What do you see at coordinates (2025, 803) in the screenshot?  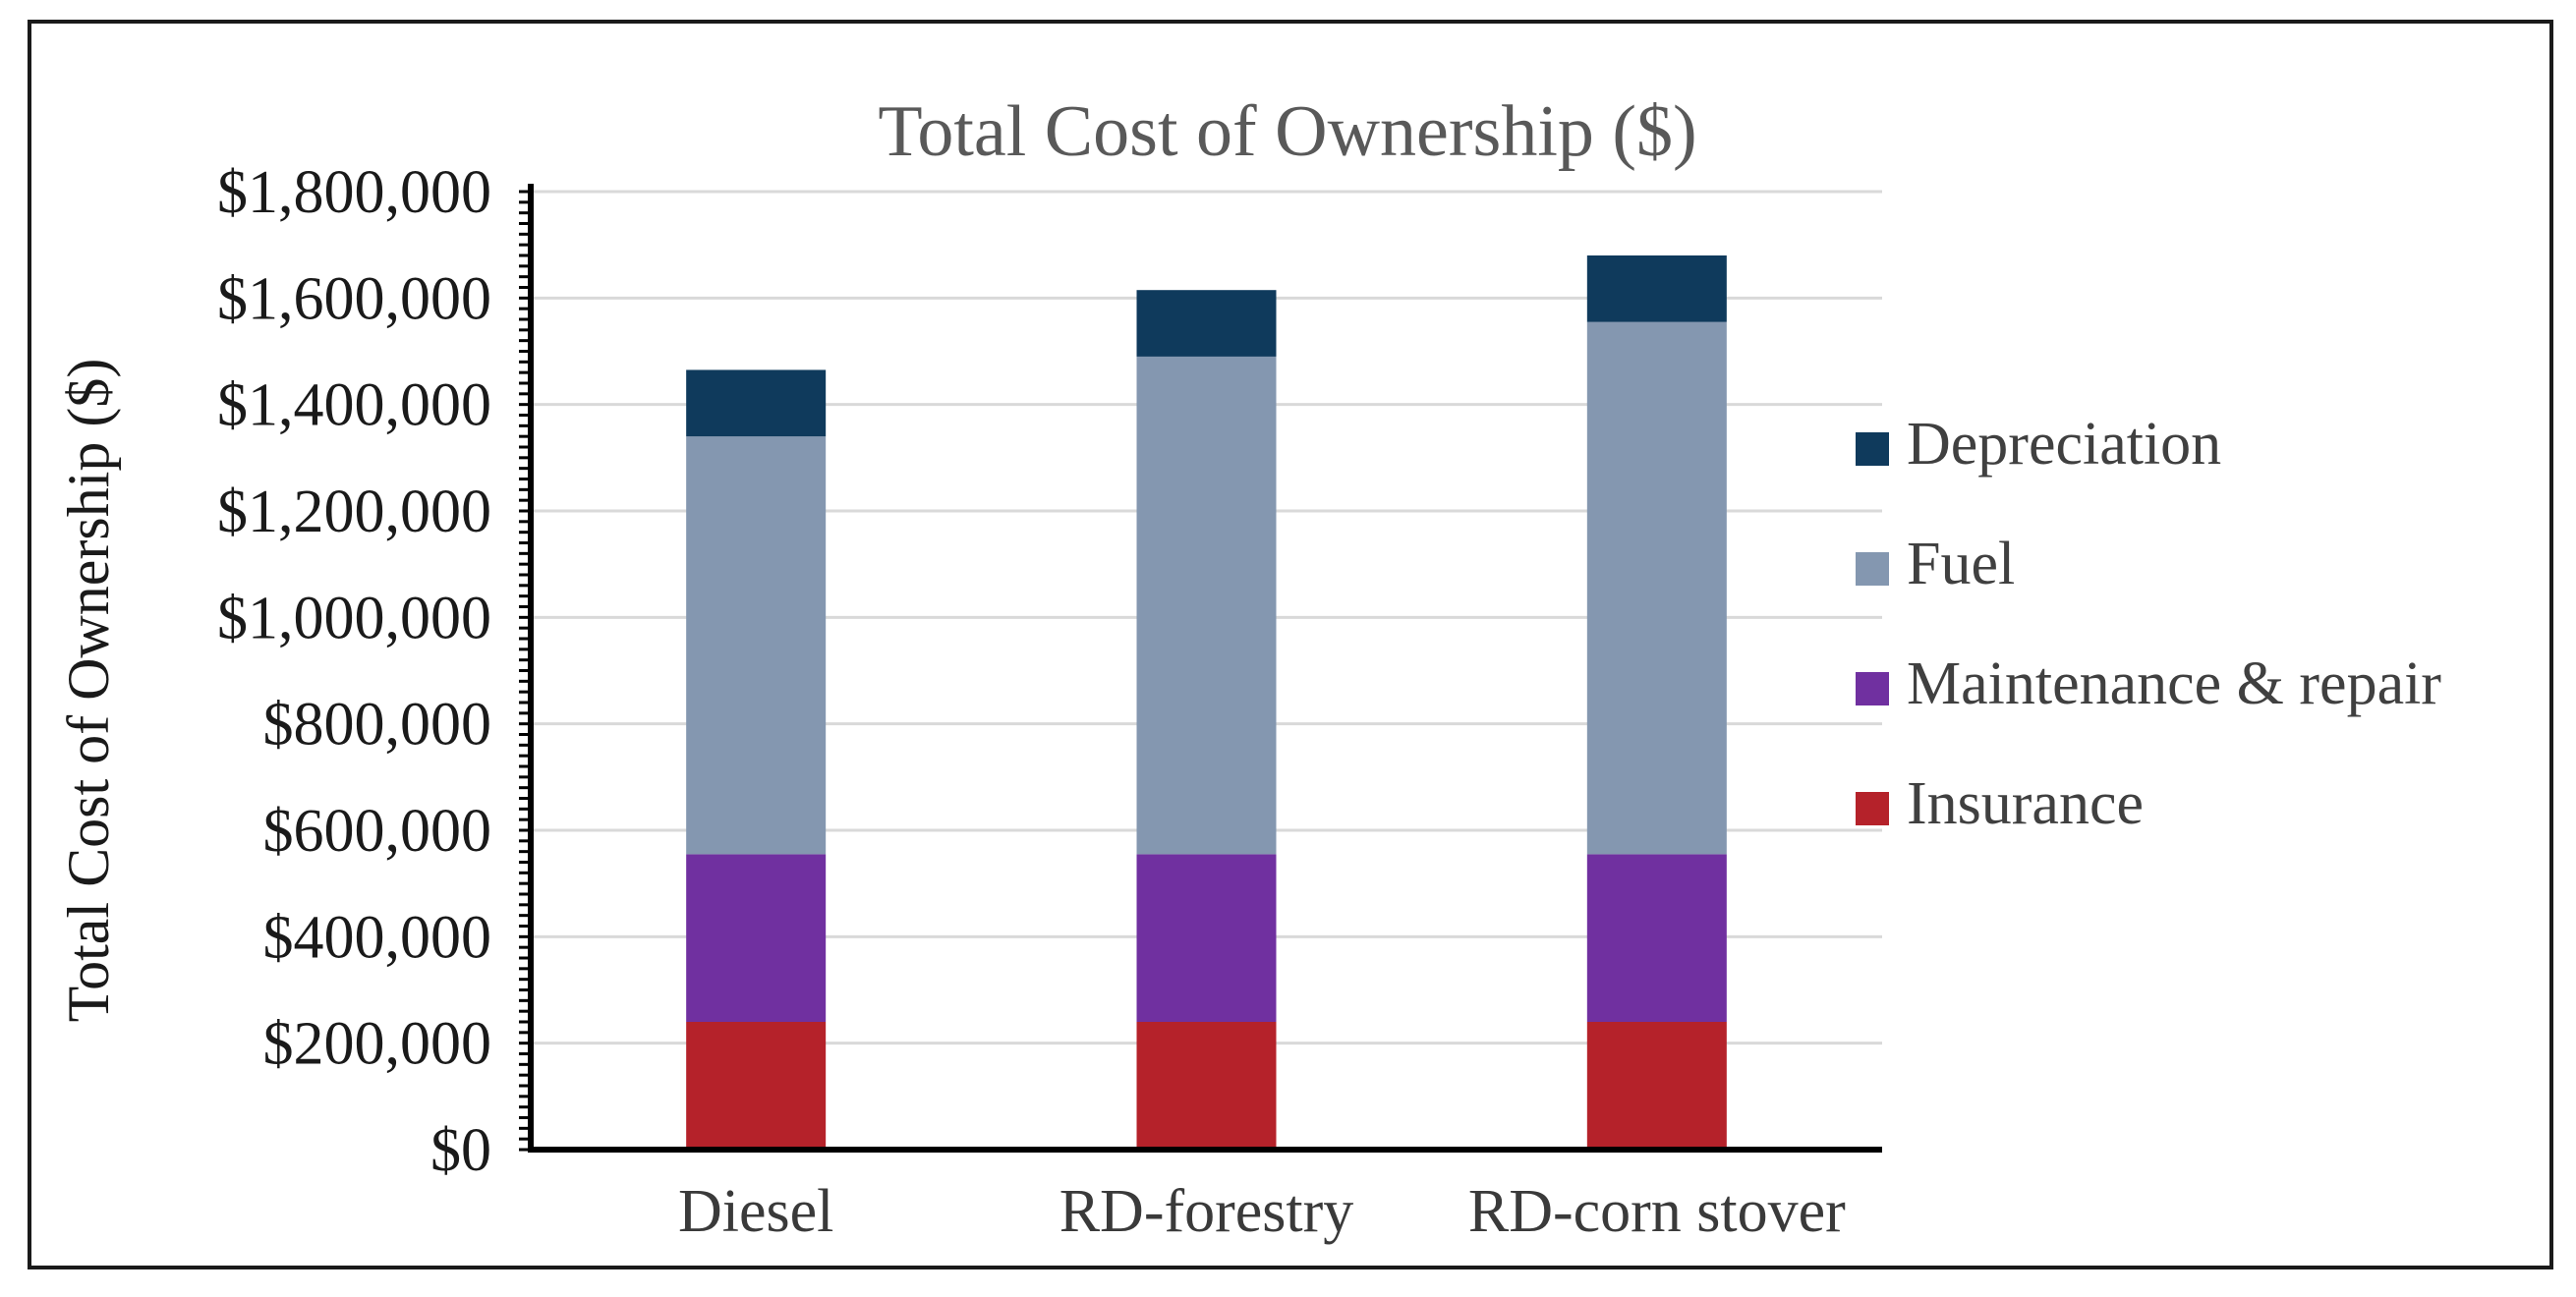 I see `legend-label-insurance: Insurance` at bounding box center [2025, 803].